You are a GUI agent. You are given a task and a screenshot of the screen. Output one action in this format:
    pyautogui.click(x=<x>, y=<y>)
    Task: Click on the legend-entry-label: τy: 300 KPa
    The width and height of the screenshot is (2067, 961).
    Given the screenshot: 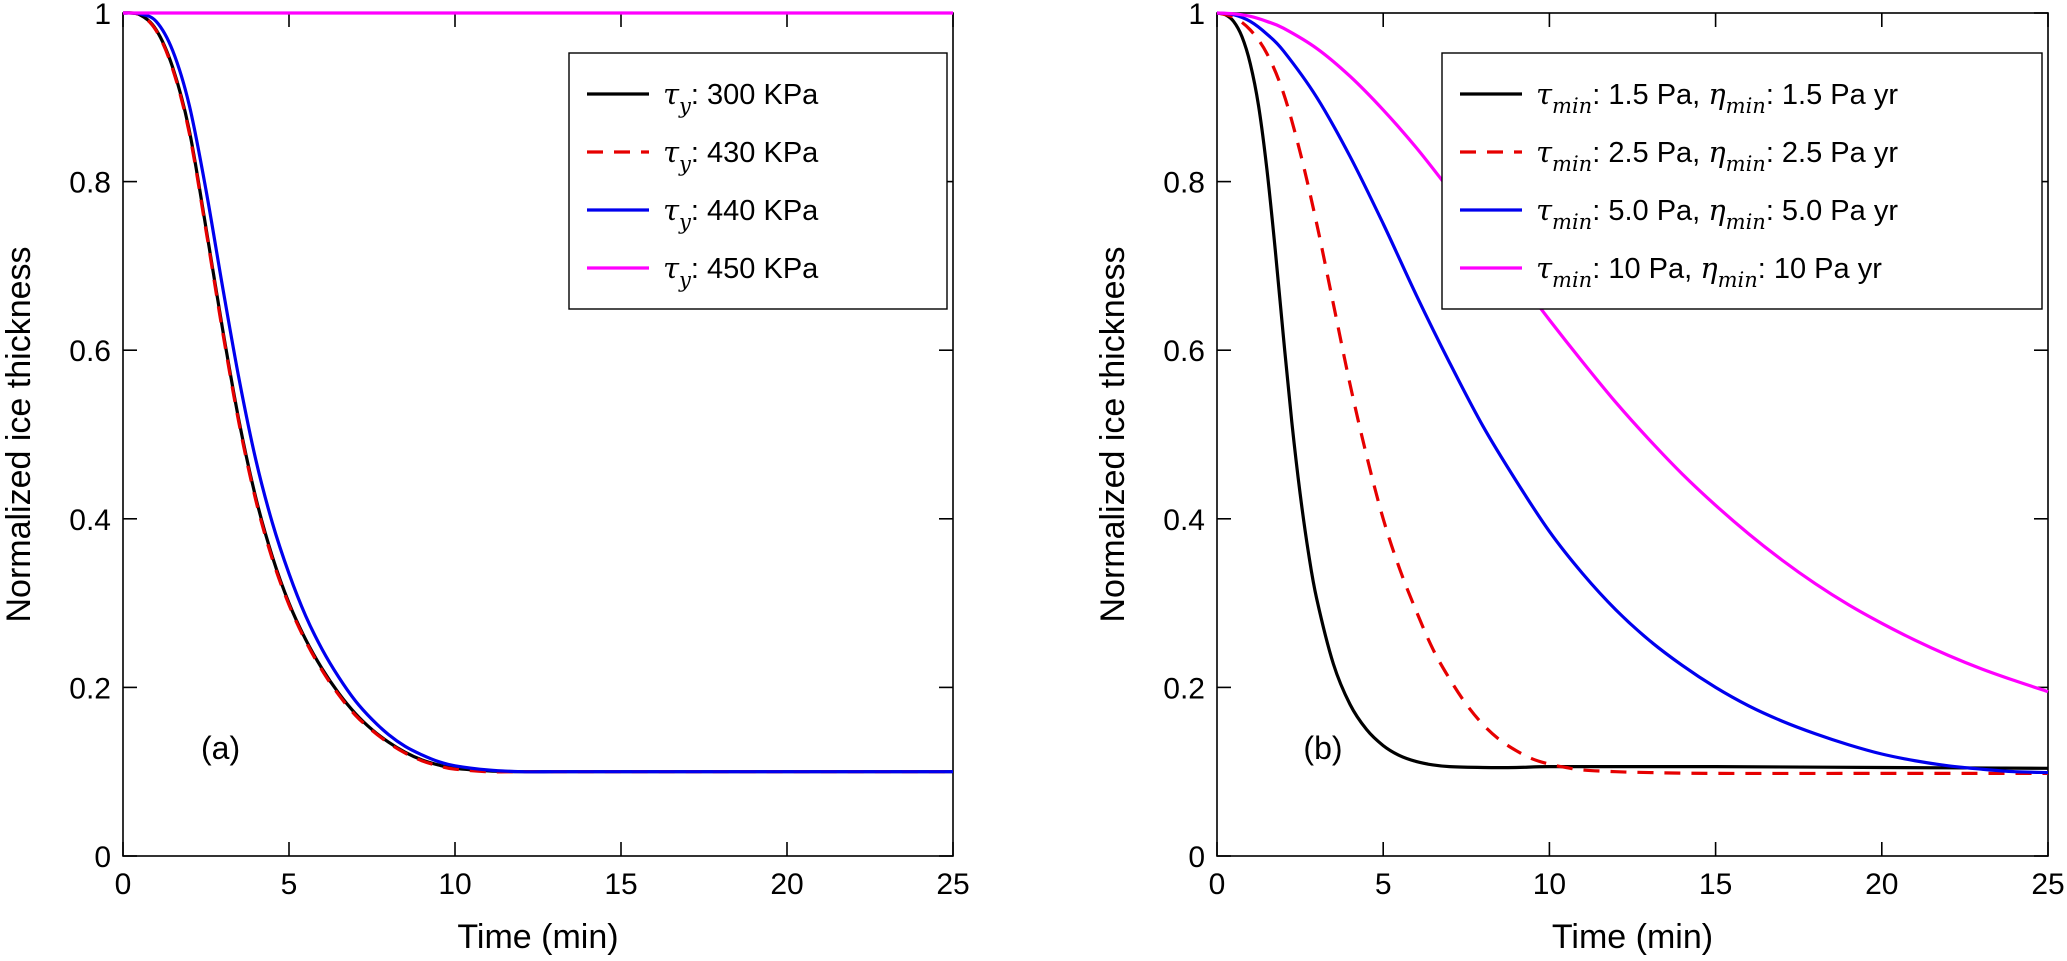 What is the action you would take?
    pyautogui.click(x=741, y=97)
    